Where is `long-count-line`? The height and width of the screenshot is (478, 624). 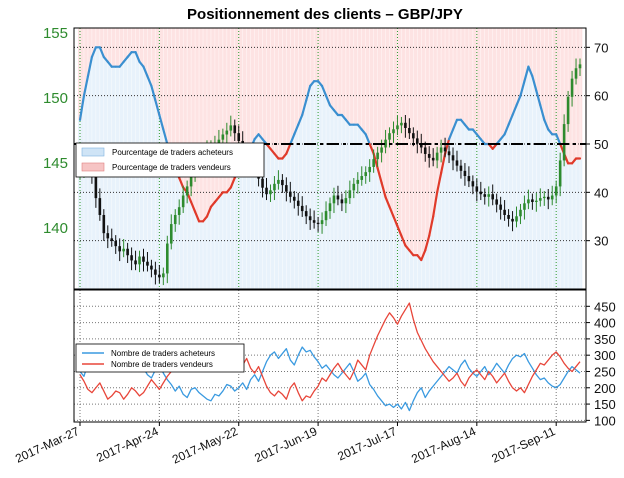
long-count-line is located at coordinates (330, 379).